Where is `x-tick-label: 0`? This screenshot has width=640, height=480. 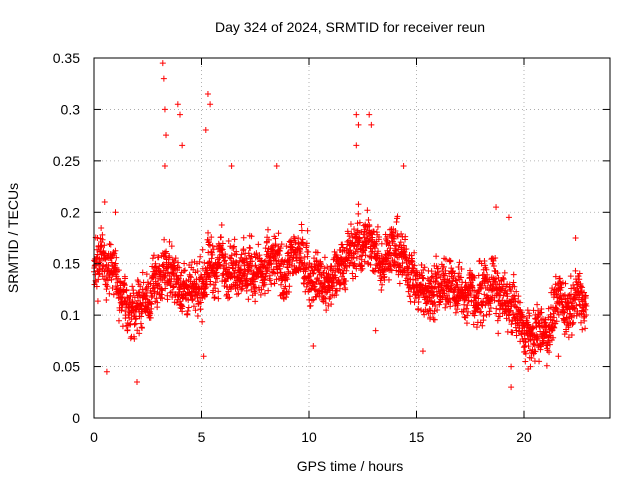
x-tick-label: 0 is located at coordinates (94, 437).